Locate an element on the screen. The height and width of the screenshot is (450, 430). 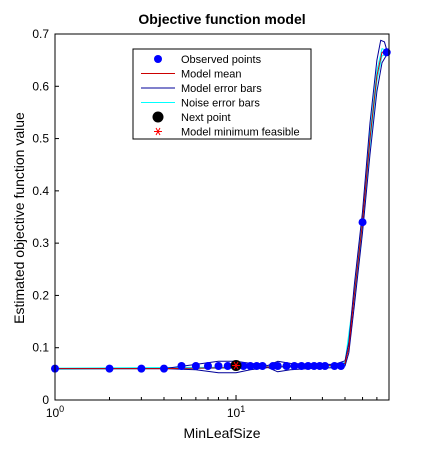
y-tick-label: 0 is located at coordinates (45, 400).